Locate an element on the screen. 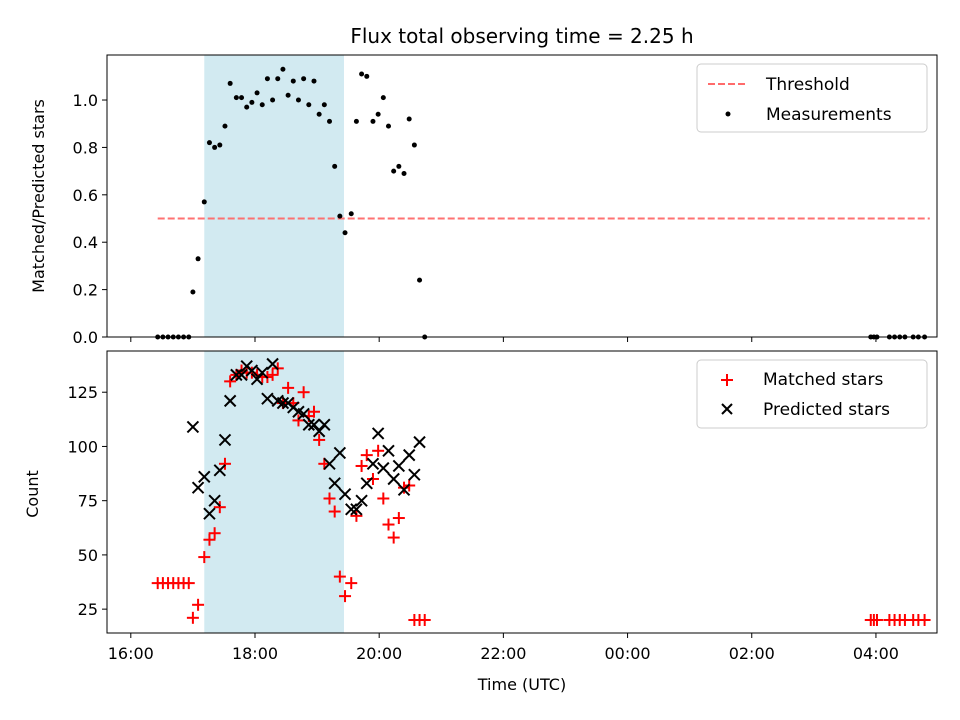 The height and width of the screenshot is (720, 960). y-tick-label: 0.6 is located at coordinates (85, 195).